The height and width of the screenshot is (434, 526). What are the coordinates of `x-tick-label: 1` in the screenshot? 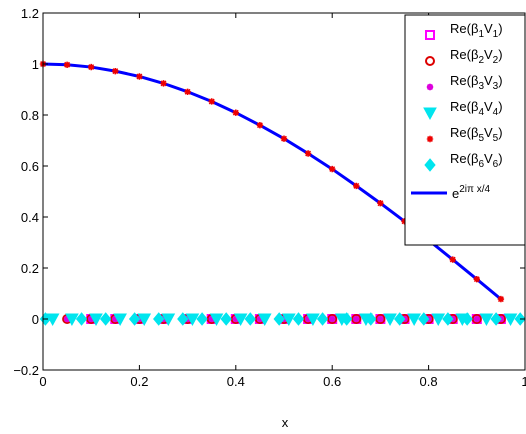 It's located at (523, 381).